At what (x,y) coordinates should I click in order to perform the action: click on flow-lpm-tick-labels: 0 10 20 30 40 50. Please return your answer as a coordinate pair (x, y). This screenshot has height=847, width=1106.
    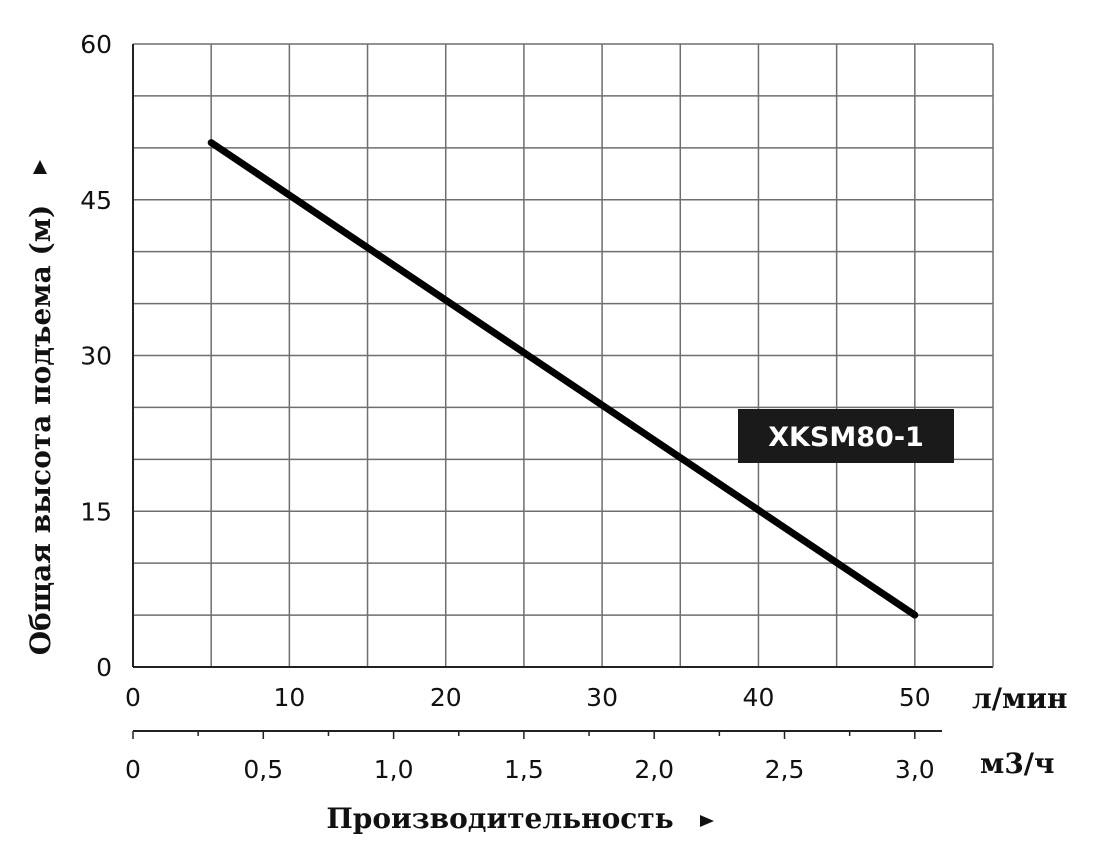
    Looking at the image, I should click on (528, 697).